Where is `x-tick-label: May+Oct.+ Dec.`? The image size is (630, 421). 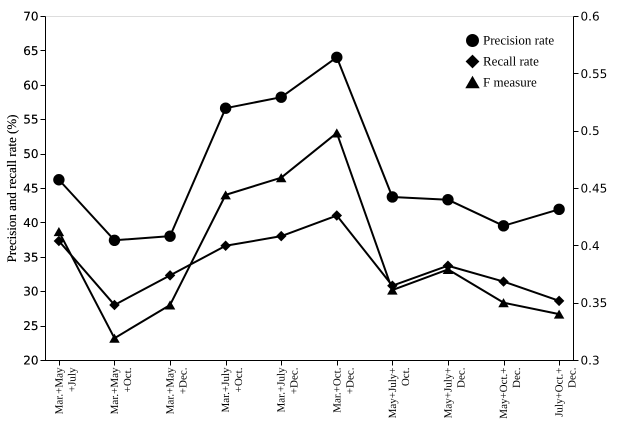
x-tick-label: May+Oct.+ Dec. is located at coordinates (511, 393).